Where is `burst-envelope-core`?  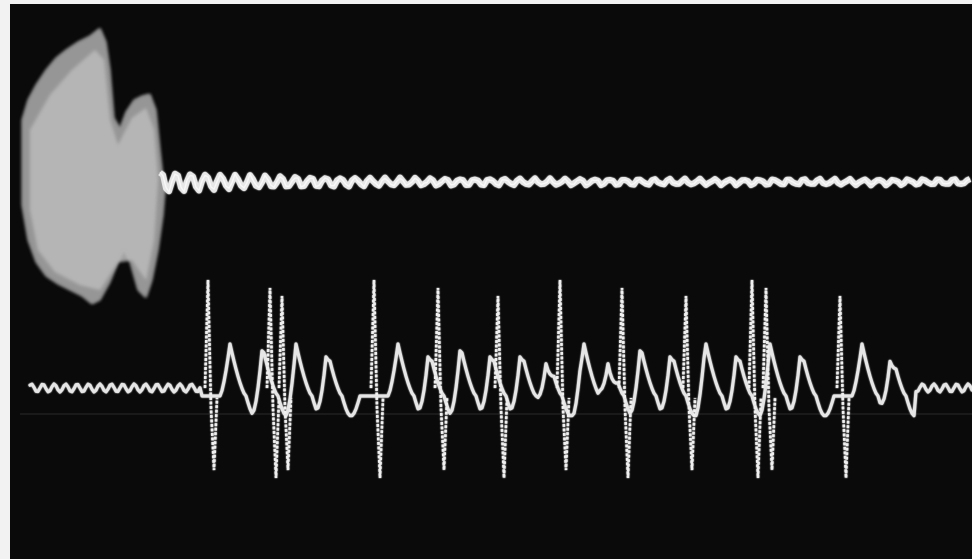
burst-envelope-core is located at coordinates (94, 170).